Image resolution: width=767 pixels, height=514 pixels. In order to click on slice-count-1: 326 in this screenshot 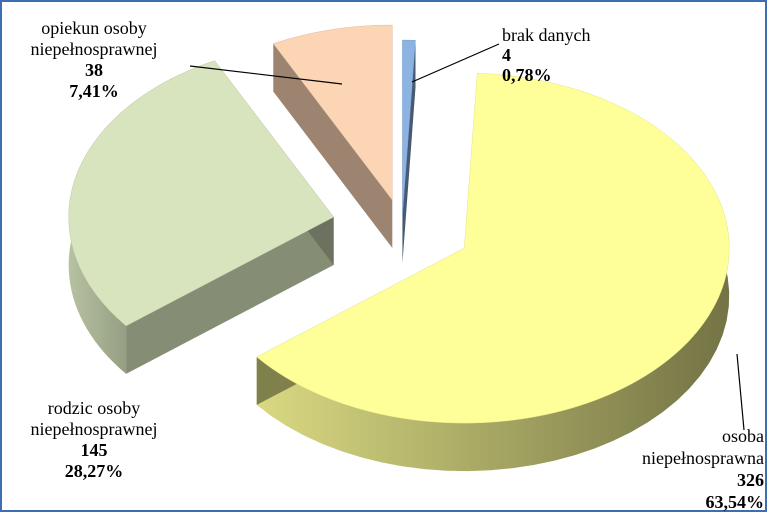, I will do `click(750, 480)`.